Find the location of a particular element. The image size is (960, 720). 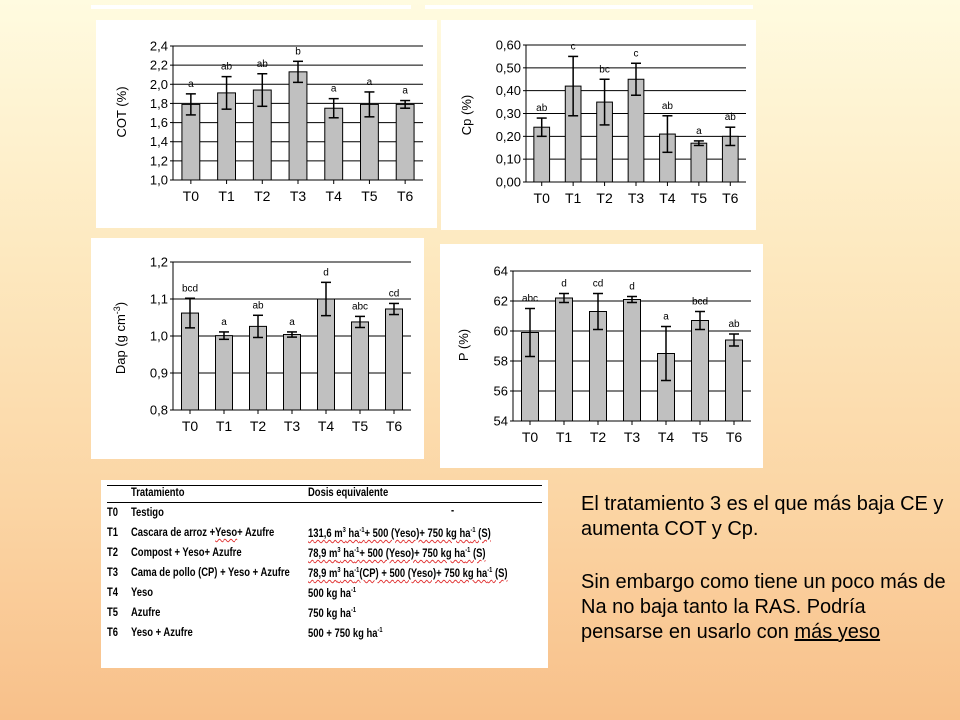

y-tick-label: 0,50 is located at coordinates (508, 67).